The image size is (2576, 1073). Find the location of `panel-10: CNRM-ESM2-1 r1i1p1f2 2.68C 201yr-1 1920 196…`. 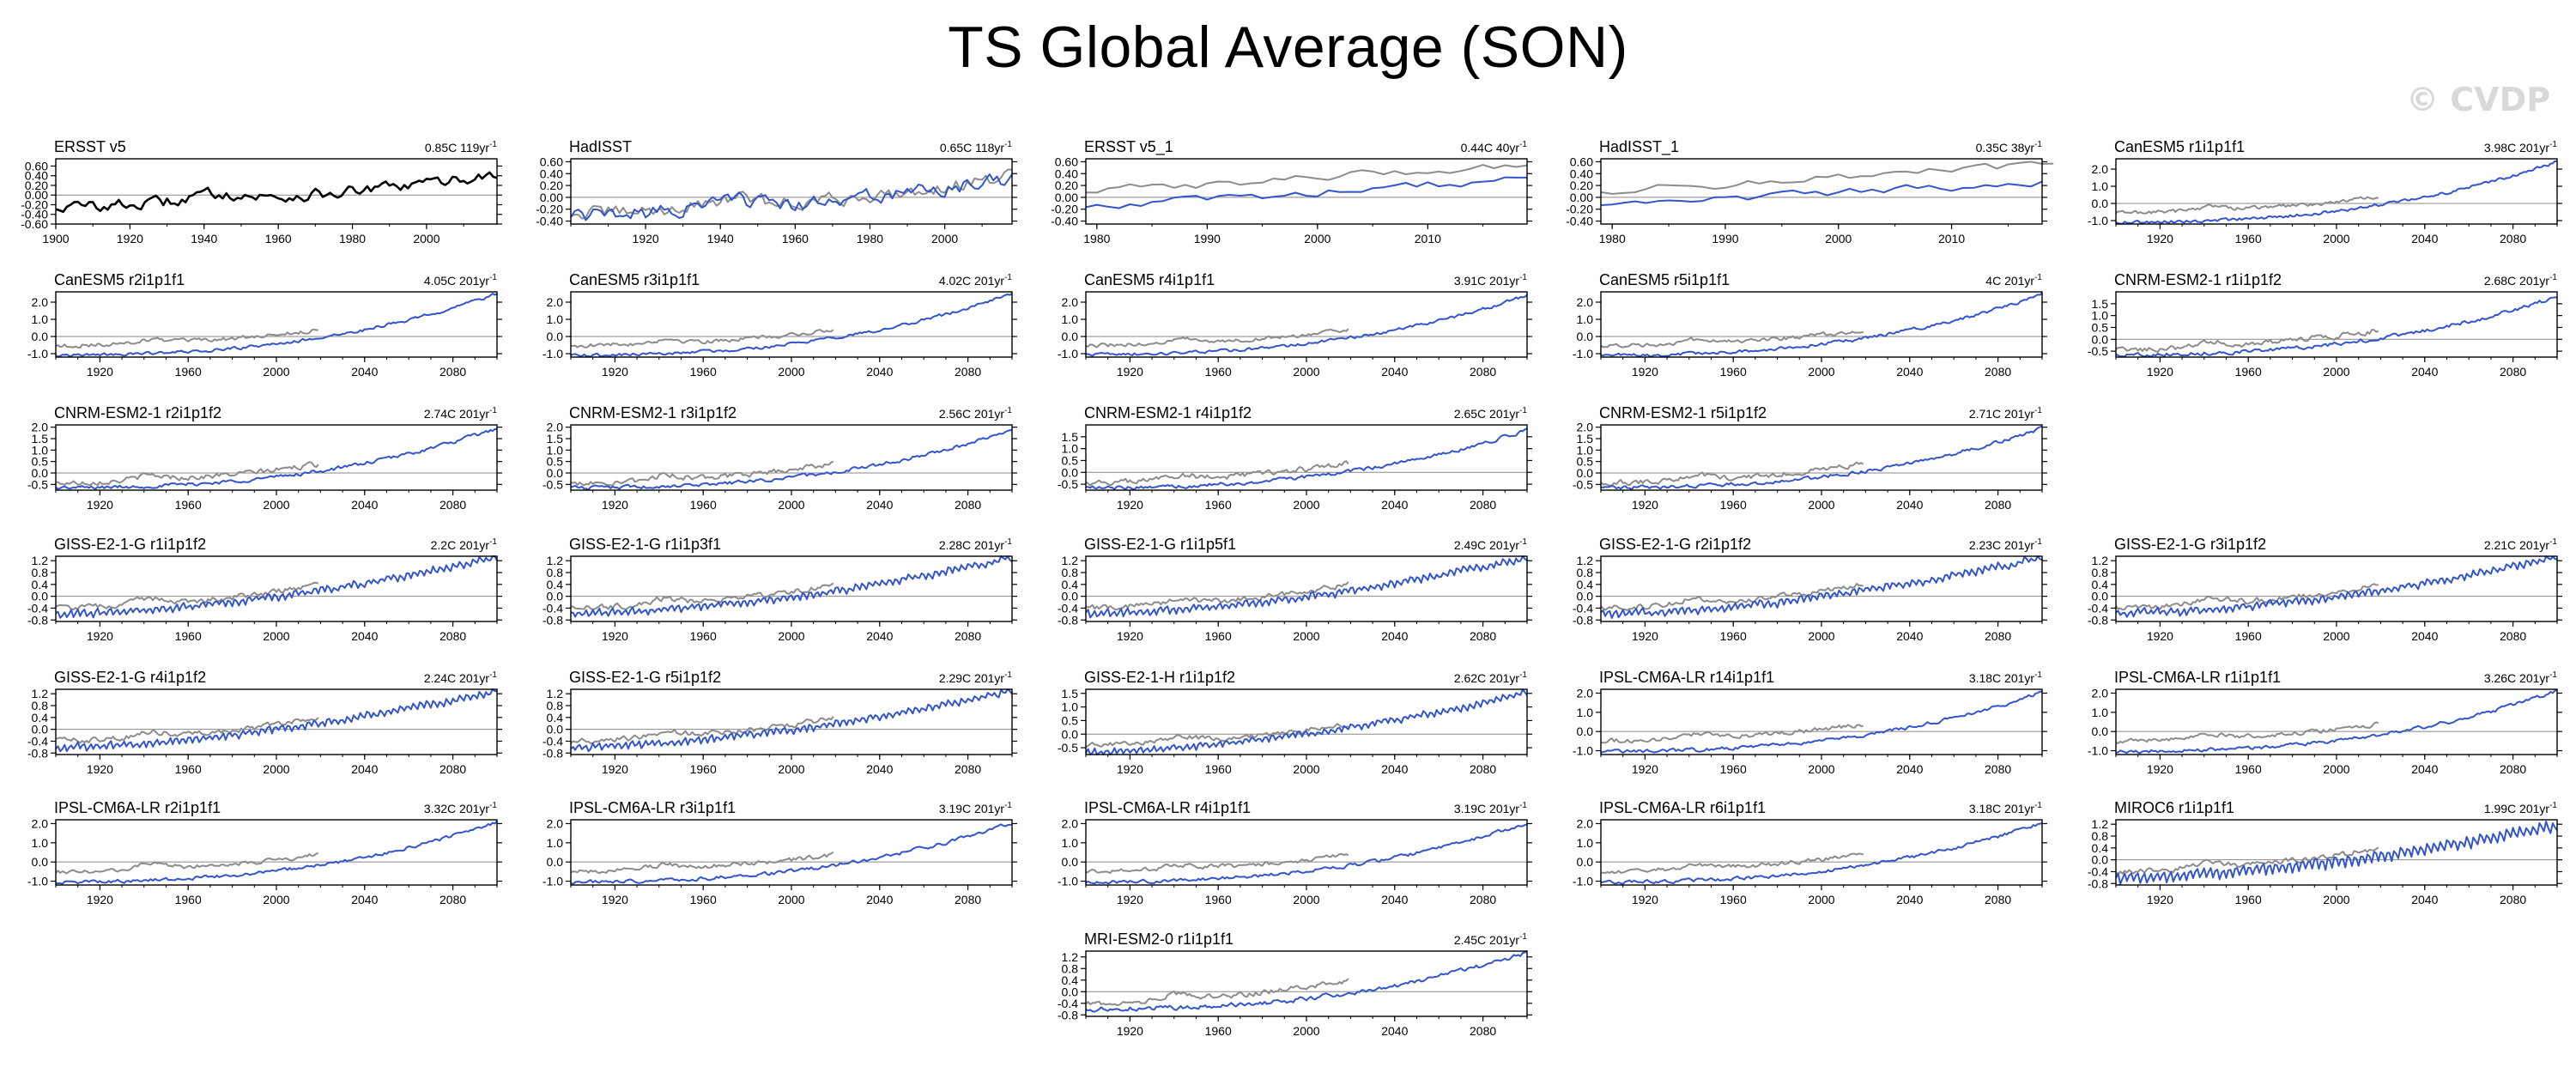

panel-10: CNRM-ESM2-1 r1i1p1f2 2.68C 201yr-1 1920 196… is located at coordinates (2325, 325).